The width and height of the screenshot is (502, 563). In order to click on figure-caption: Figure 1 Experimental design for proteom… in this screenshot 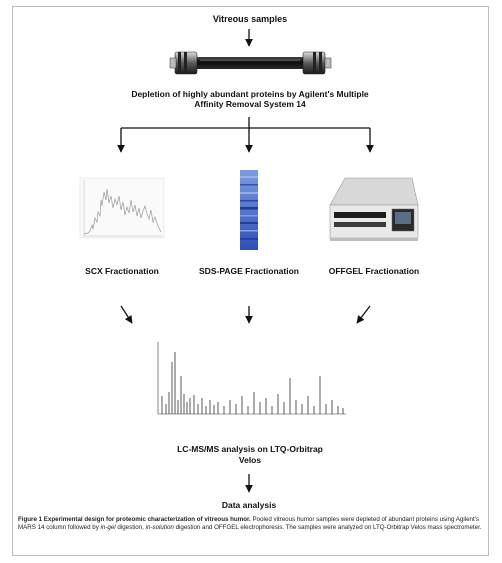, I will do `click(252, 524)`.